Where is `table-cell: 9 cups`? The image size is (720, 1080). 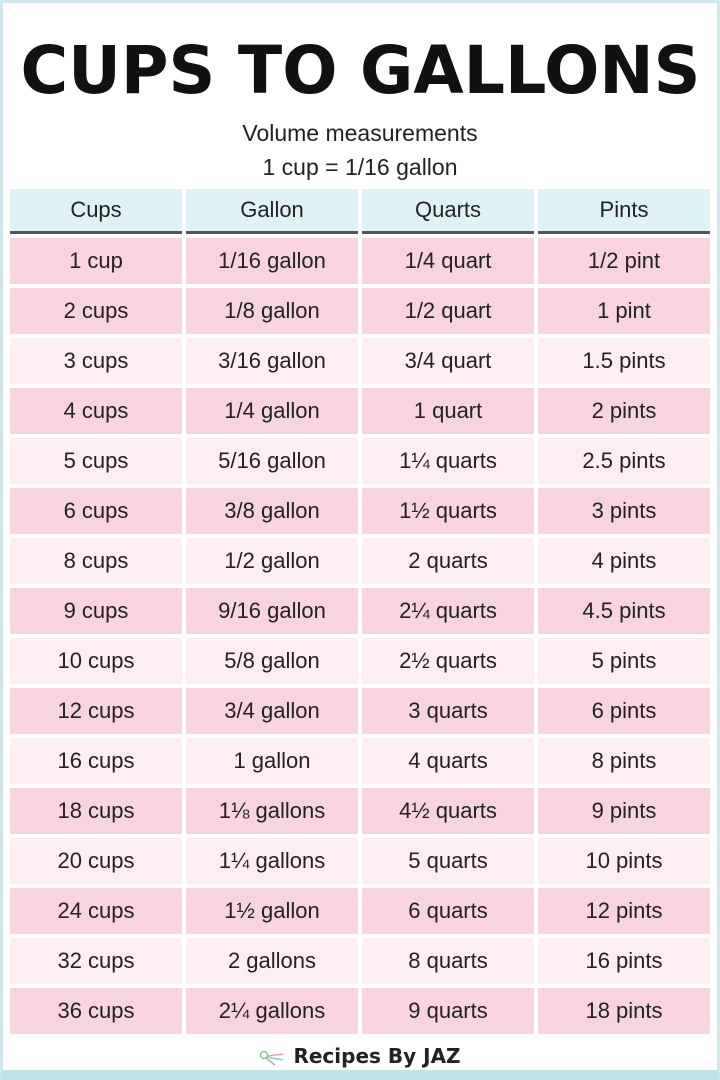
table-cell: 9 cups is located at coordinates (96, 611).